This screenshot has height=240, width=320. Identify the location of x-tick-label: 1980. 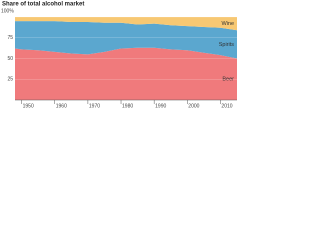
(127, 106).